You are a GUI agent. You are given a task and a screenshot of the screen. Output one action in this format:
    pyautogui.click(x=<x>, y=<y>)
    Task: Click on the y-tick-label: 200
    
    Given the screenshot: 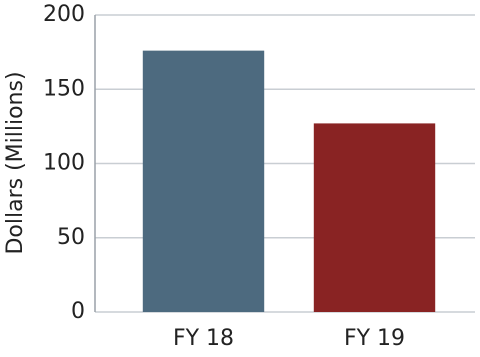 What is the action you would take?
    pyautogui.click(x=64, y=14)
    